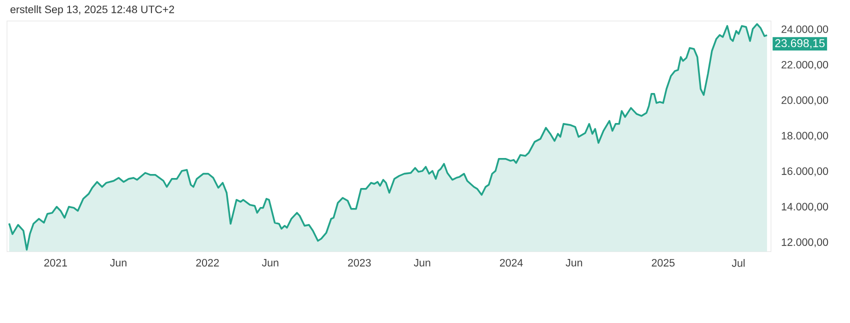 The image size is (850, 323). I want to click on x-tick-label: 2023, so click(359, 263).